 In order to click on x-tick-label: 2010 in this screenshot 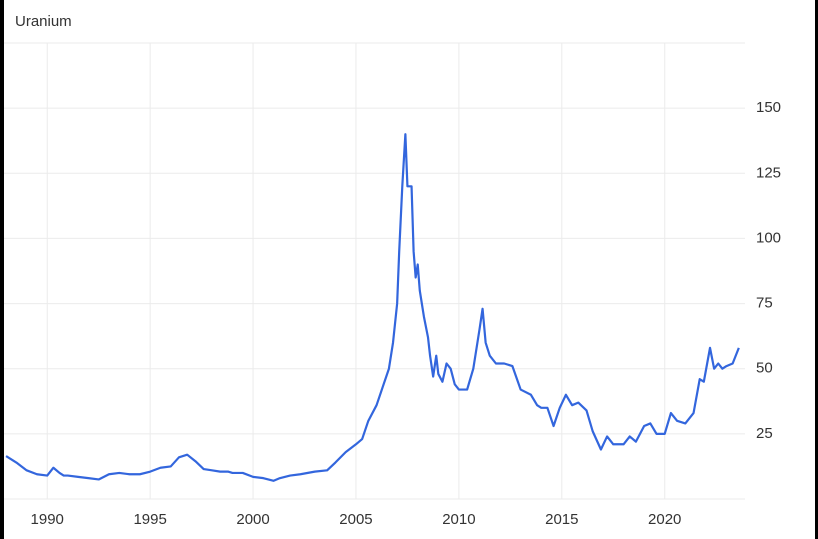, I will do `click(458, 519)`.